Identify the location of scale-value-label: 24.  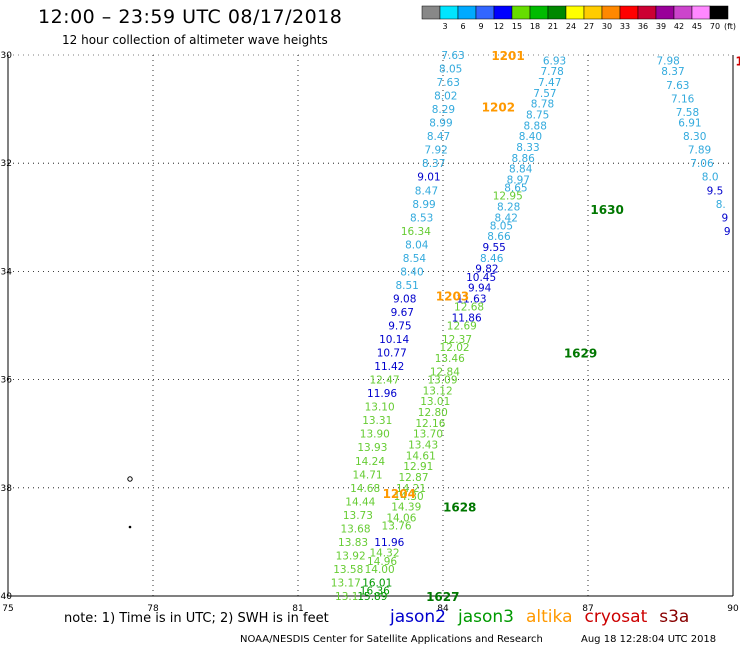
(571, 26).